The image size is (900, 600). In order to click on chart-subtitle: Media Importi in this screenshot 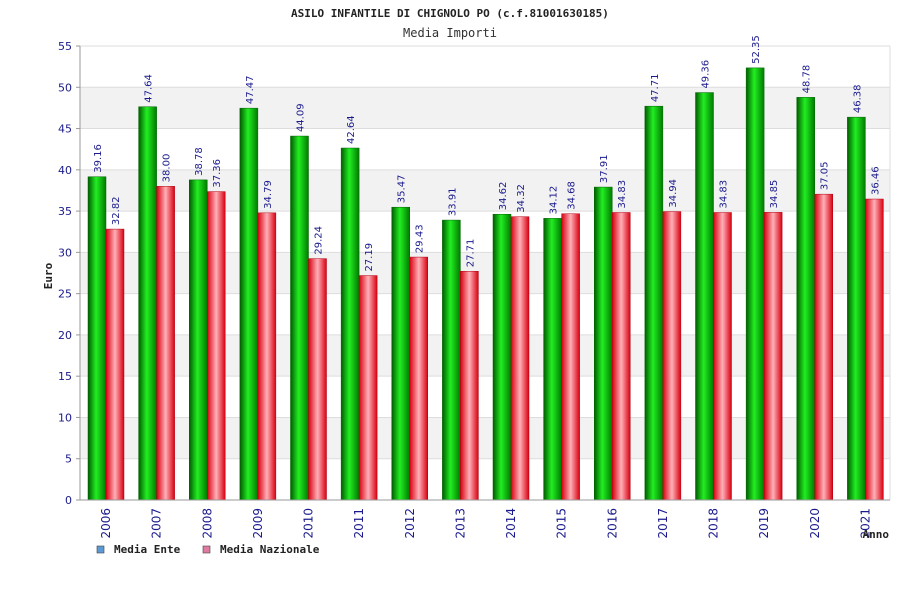, I will do `click(450, 33)`.